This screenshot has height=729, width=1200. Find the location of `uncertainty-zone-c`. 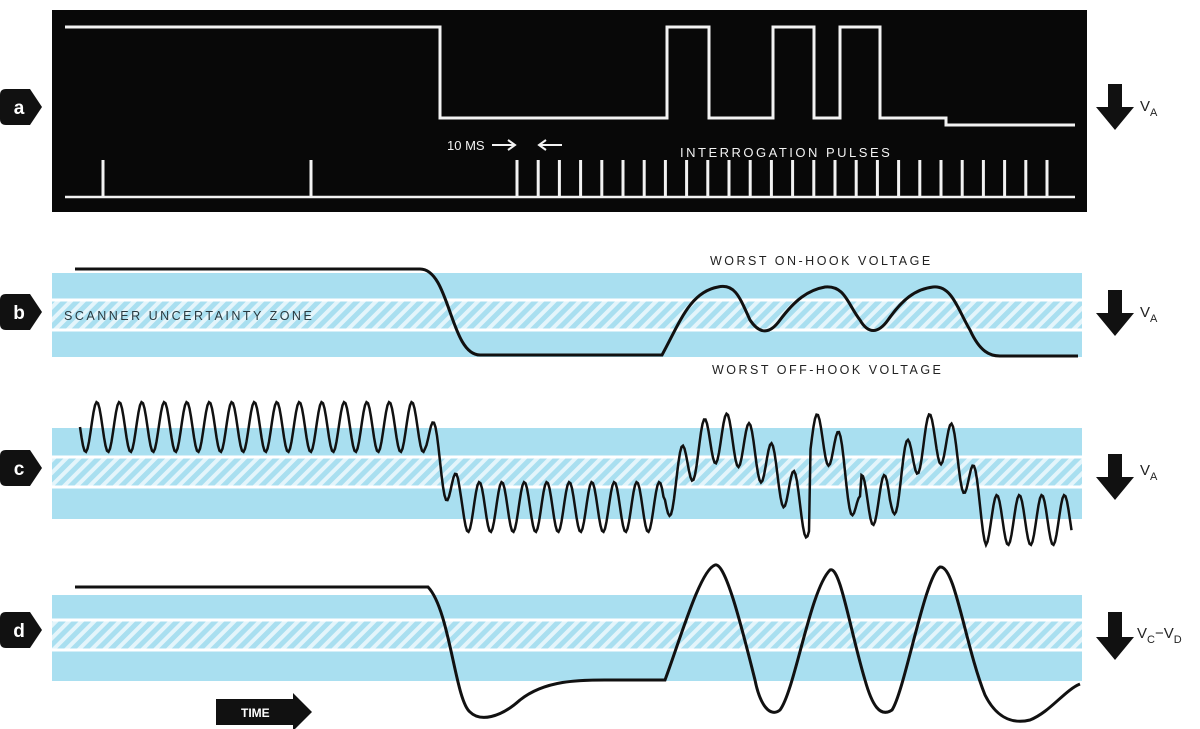

uncertainty-zone-c is located at coordinates (567, 472).